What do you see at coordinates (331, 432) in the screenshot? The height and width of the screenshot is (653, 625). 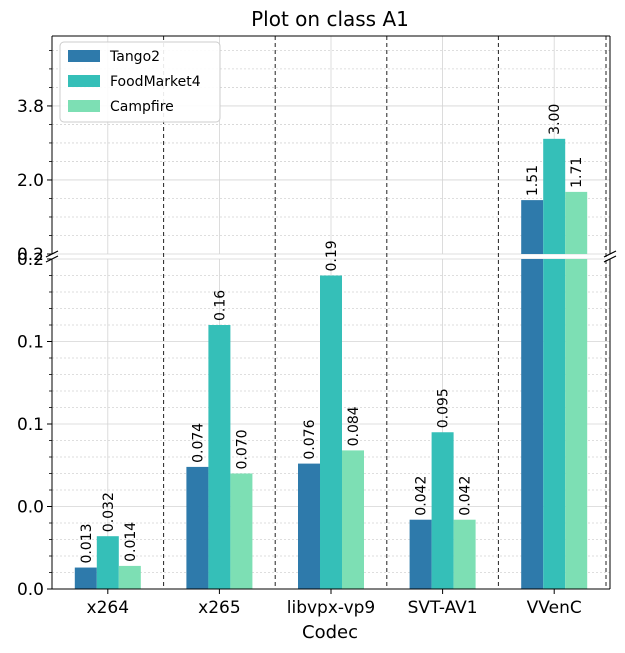 I see `bar-foodmarket4-libvpx-vp9` at bounding box center [331, 432].